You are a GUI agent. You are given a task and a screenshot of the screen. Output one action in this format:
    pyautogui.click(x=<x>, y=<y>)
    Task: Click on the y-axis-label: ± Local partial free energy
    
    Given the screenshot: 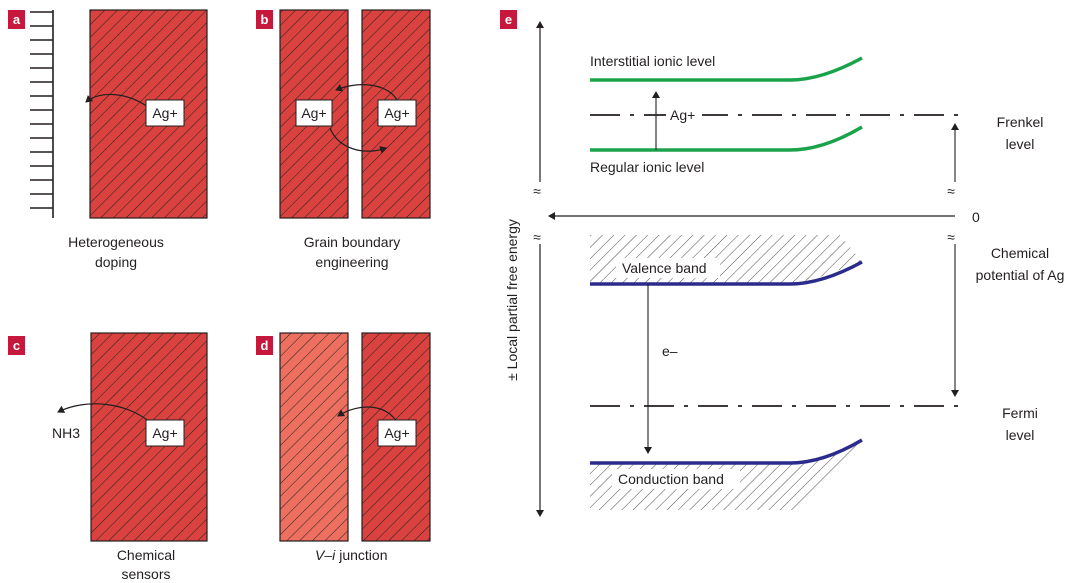 What is the action you would take?
    pyautogui.click(x=512, y=300)
    